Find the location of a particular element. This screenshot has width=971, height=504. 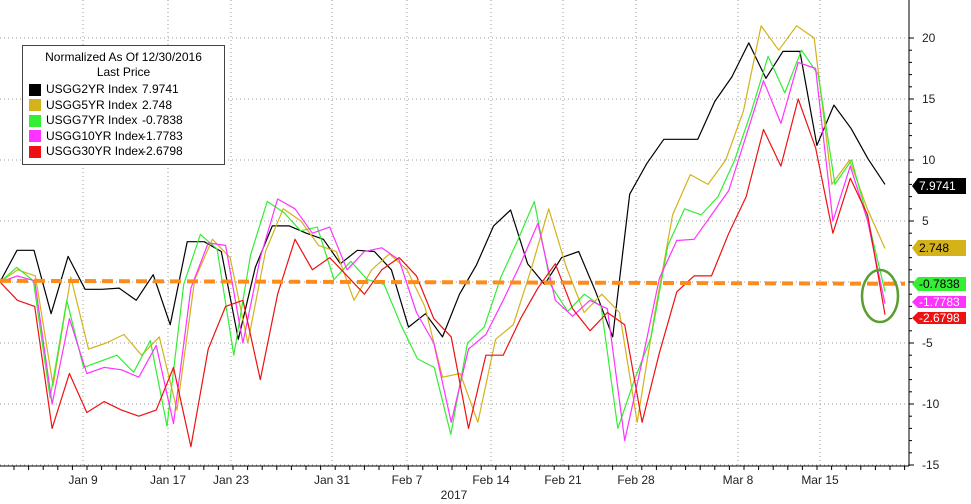

y-tick-label: -15 is located at coordinates (931, 465).